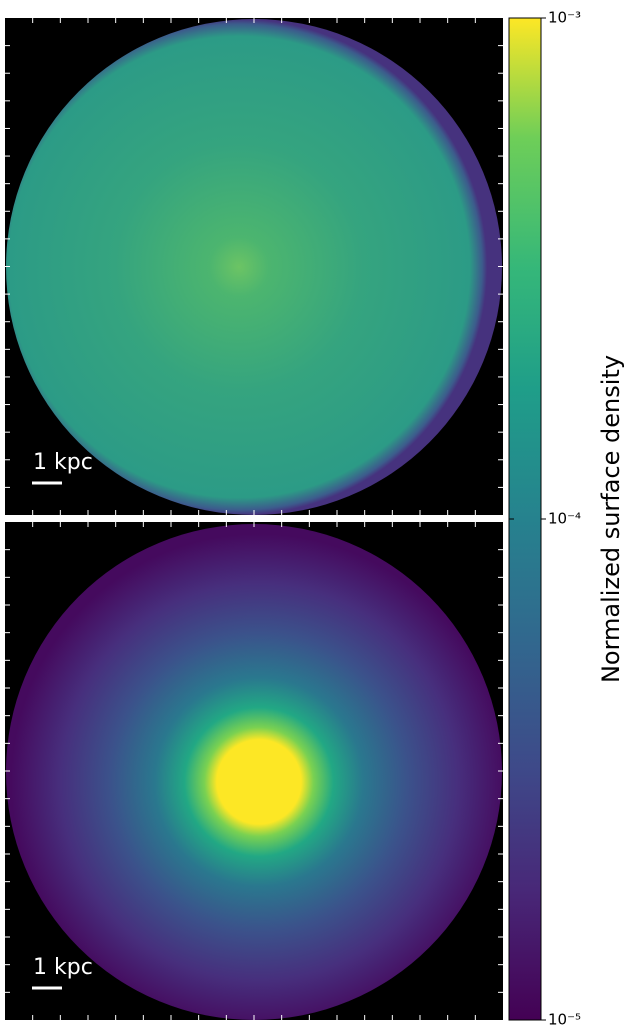 This screenshot has height=1036, width=630. I want to click on colorbar-tick-label: 10⁻³, so click(564, 18).